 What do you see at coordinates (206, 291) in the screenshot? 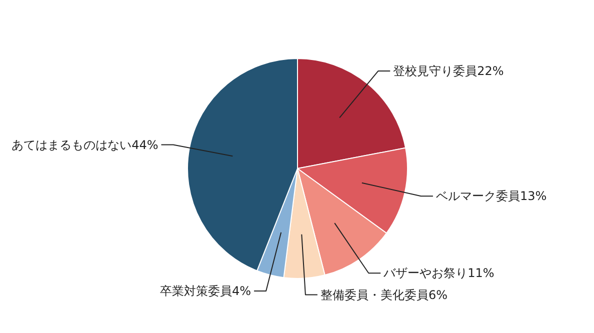
I see `slice-label: 卒業対策委員4%` at bounding box center [206, 291].